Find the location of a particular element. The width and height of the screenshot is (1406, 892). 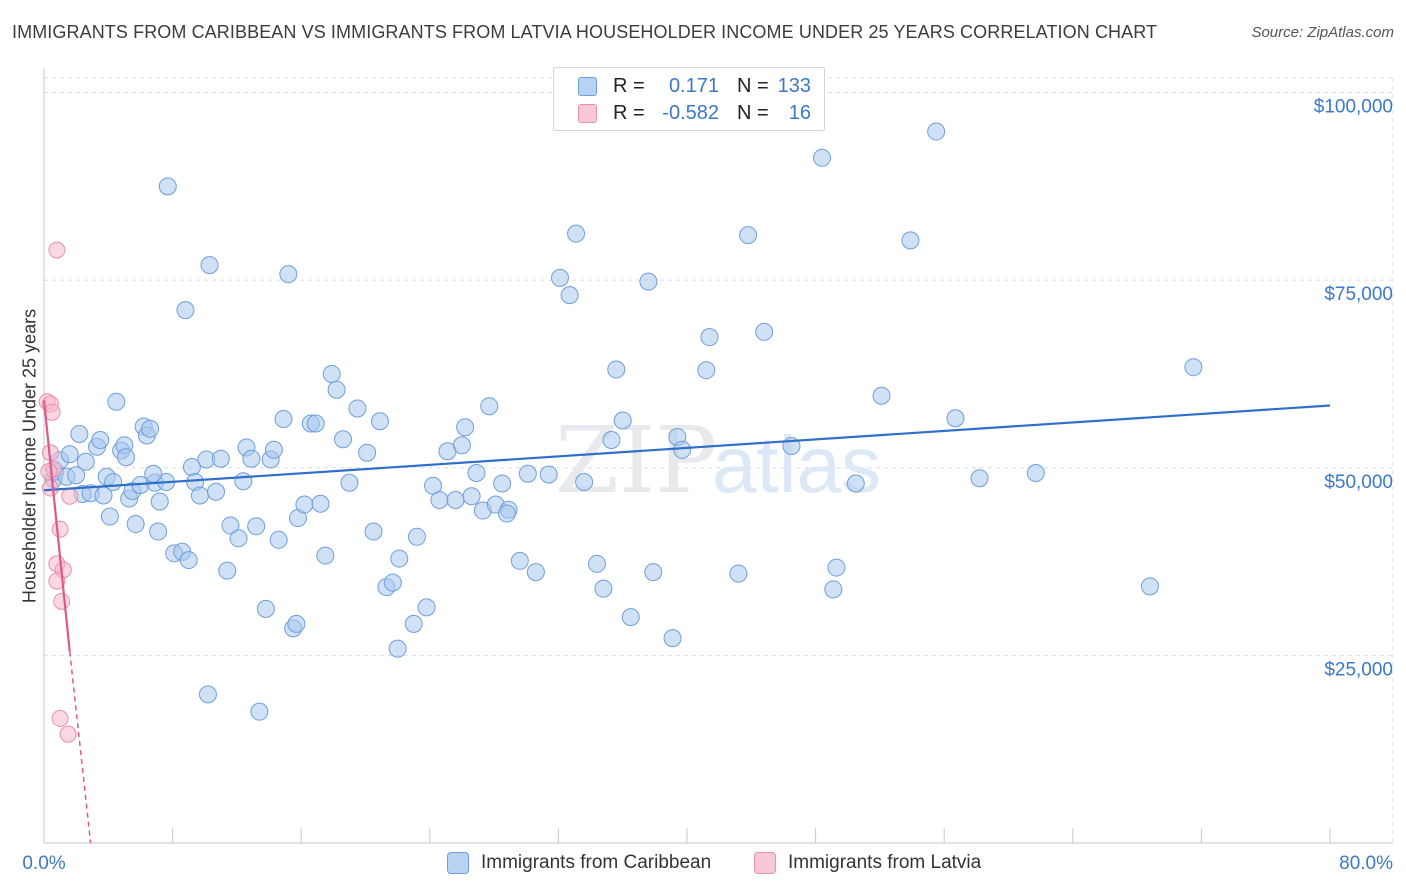

legend-r-value: 0.171 is located at coordinates (693, 85).